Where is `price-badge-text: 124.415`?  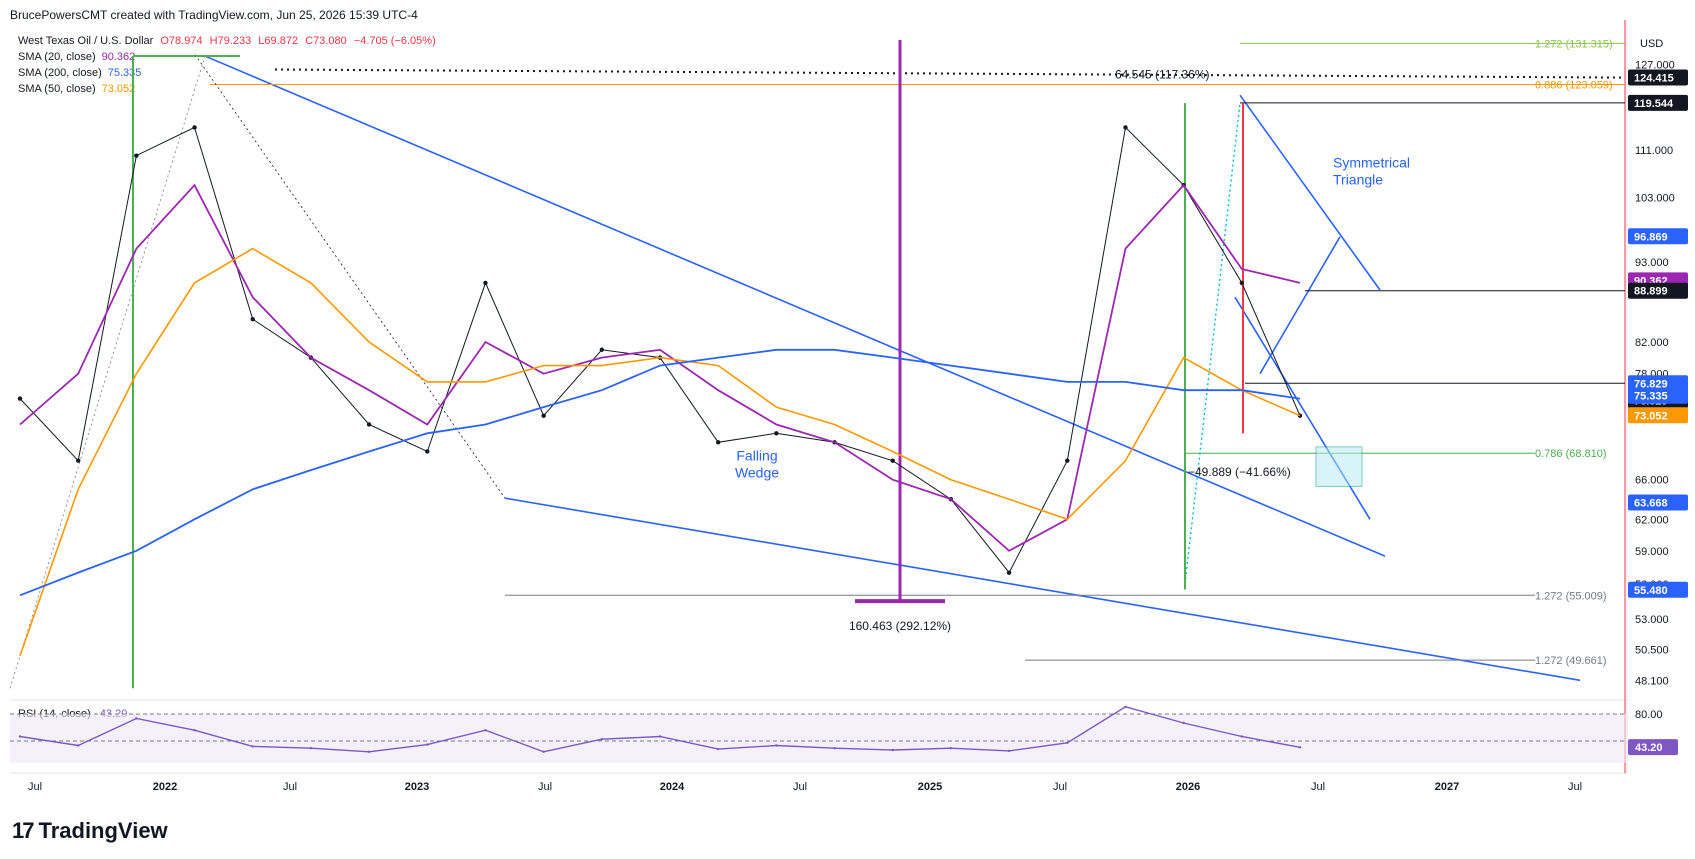
price-badge-text: 124.415 is located at coordinates (1654, 79).